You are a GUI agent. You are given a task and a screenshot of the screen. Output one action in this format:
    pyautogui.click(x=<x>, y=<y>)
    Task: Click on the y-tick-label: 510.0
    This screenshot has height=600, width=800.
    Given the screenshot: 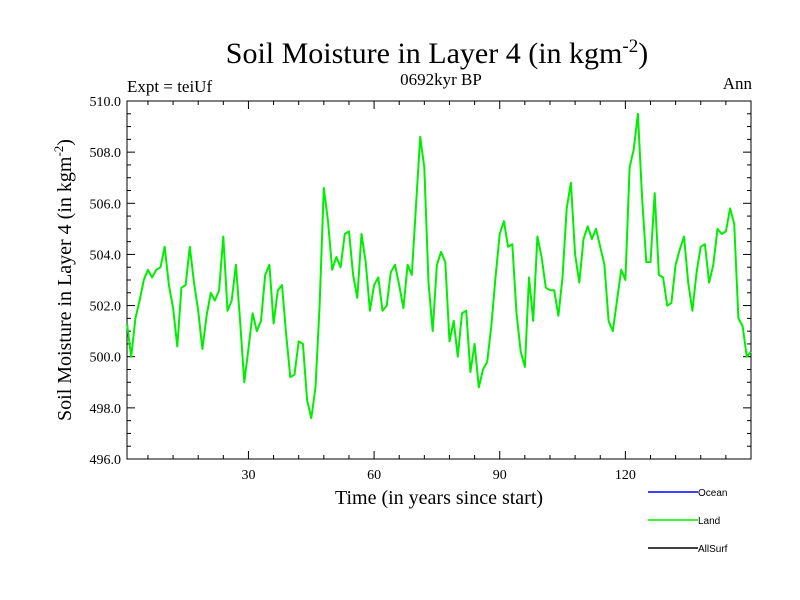 What is the action you would take?
    pyautogui.click(x=106, y=102)
    